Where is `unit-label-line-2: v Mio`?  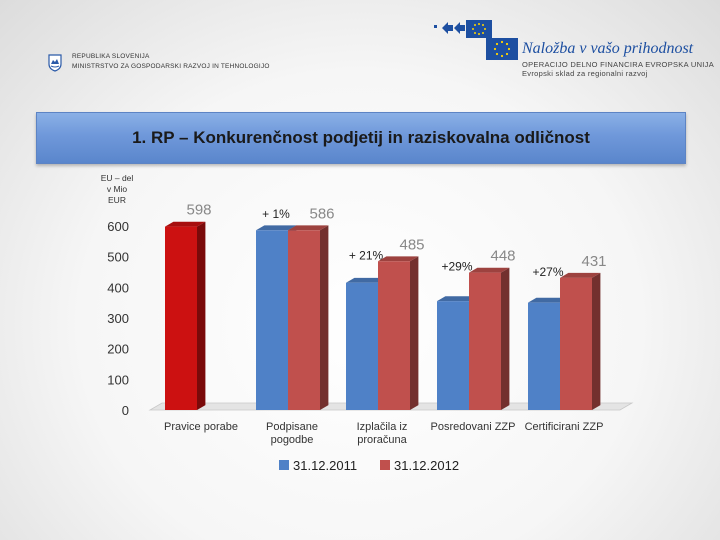
unit-label-line-2: v Mio is located at coordinates (117, 189).